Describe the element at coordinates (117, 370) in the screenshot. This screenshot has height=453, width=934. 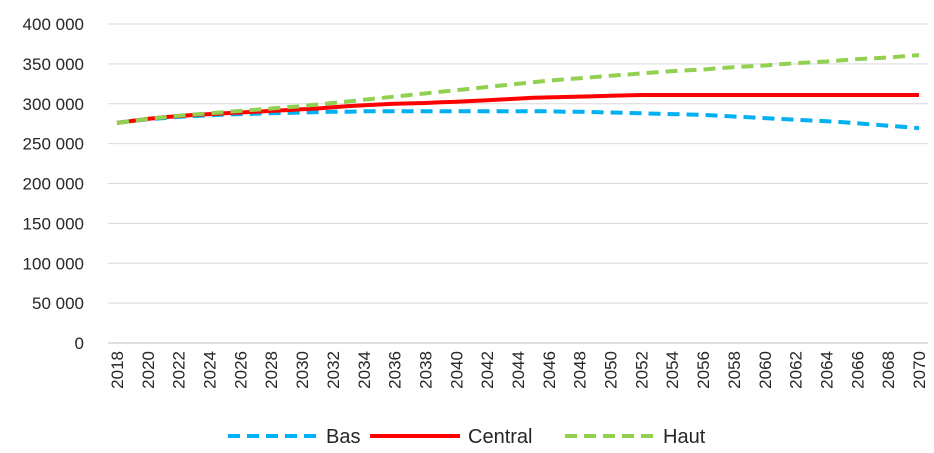
I see `x-tick-label: 2018` at that location.